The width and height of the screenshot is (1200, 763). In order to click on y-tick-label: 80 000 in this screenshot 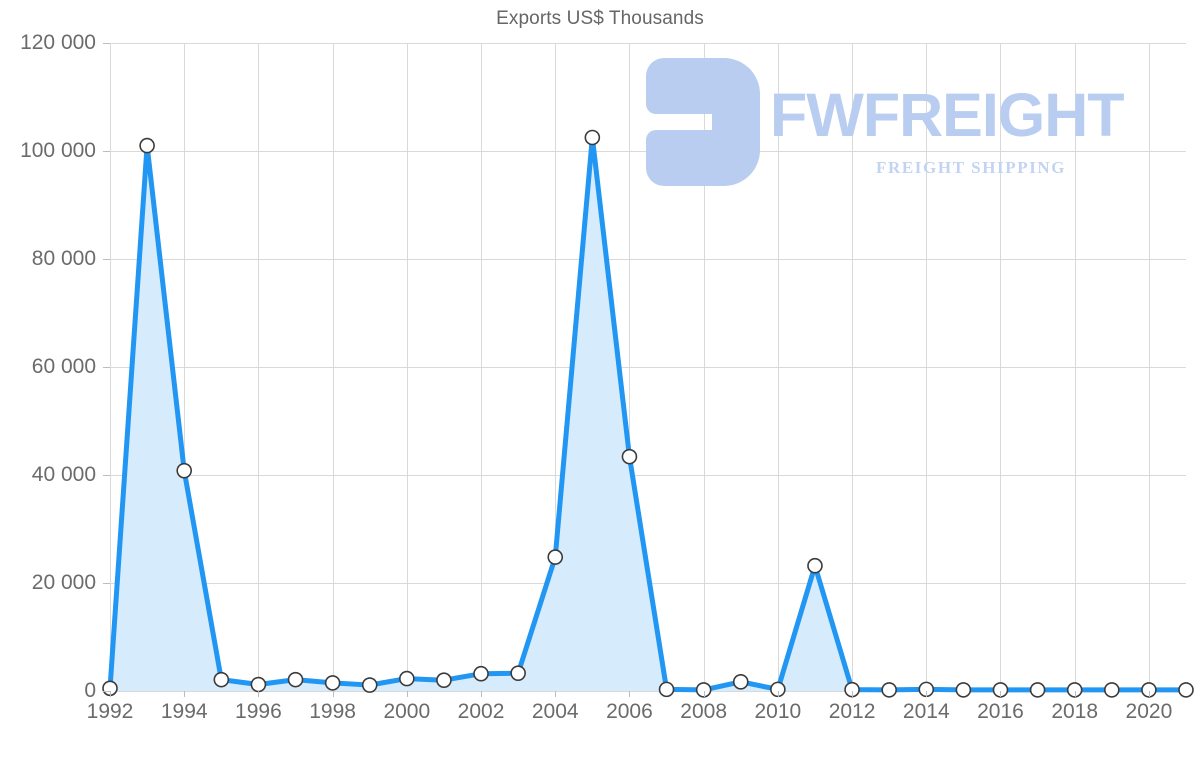, I will do `click(63, 258)`.